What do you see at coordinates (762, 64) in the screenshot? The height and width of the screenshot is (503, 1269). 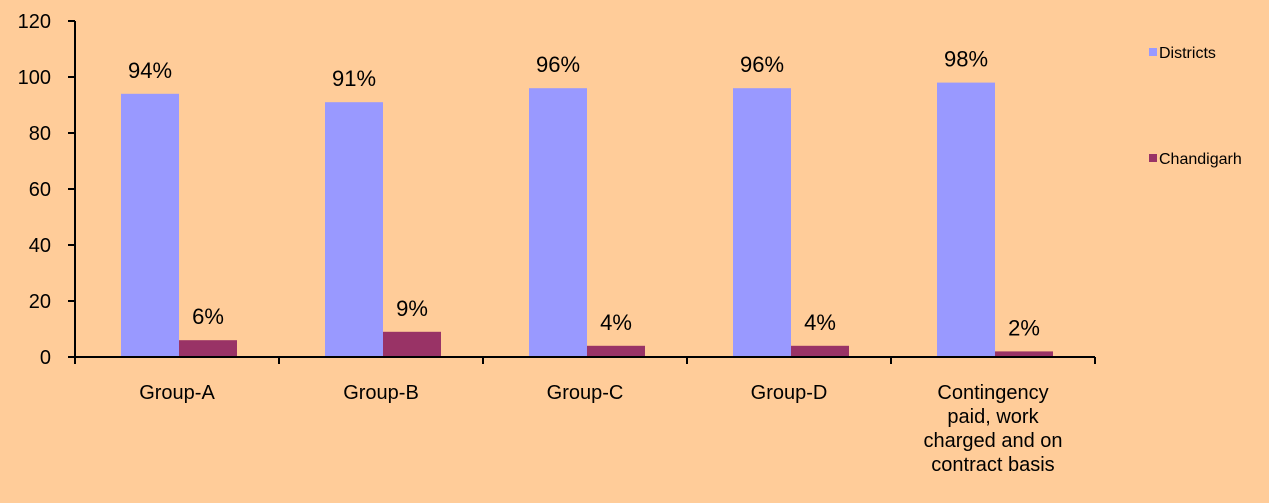 I see `data-label-districts-4: 96%` at bounding box center [762, 64].